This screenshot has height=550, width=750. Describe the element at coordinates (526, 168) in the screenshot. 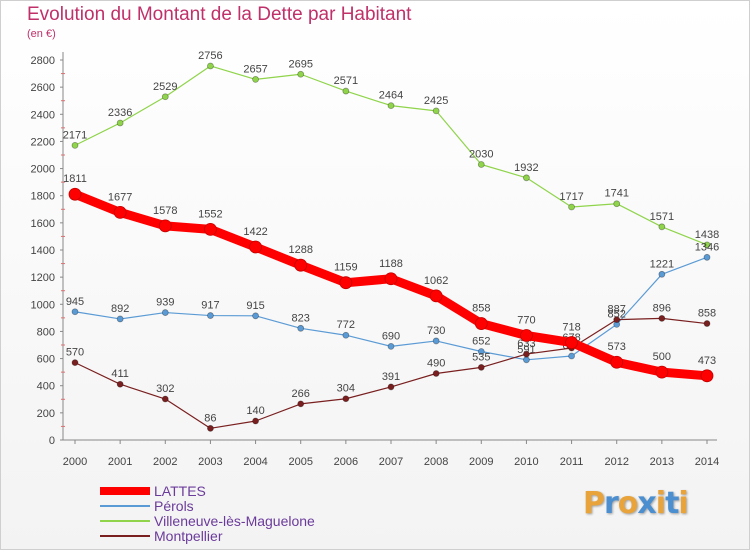

I see `data-label: 1932` at that location.